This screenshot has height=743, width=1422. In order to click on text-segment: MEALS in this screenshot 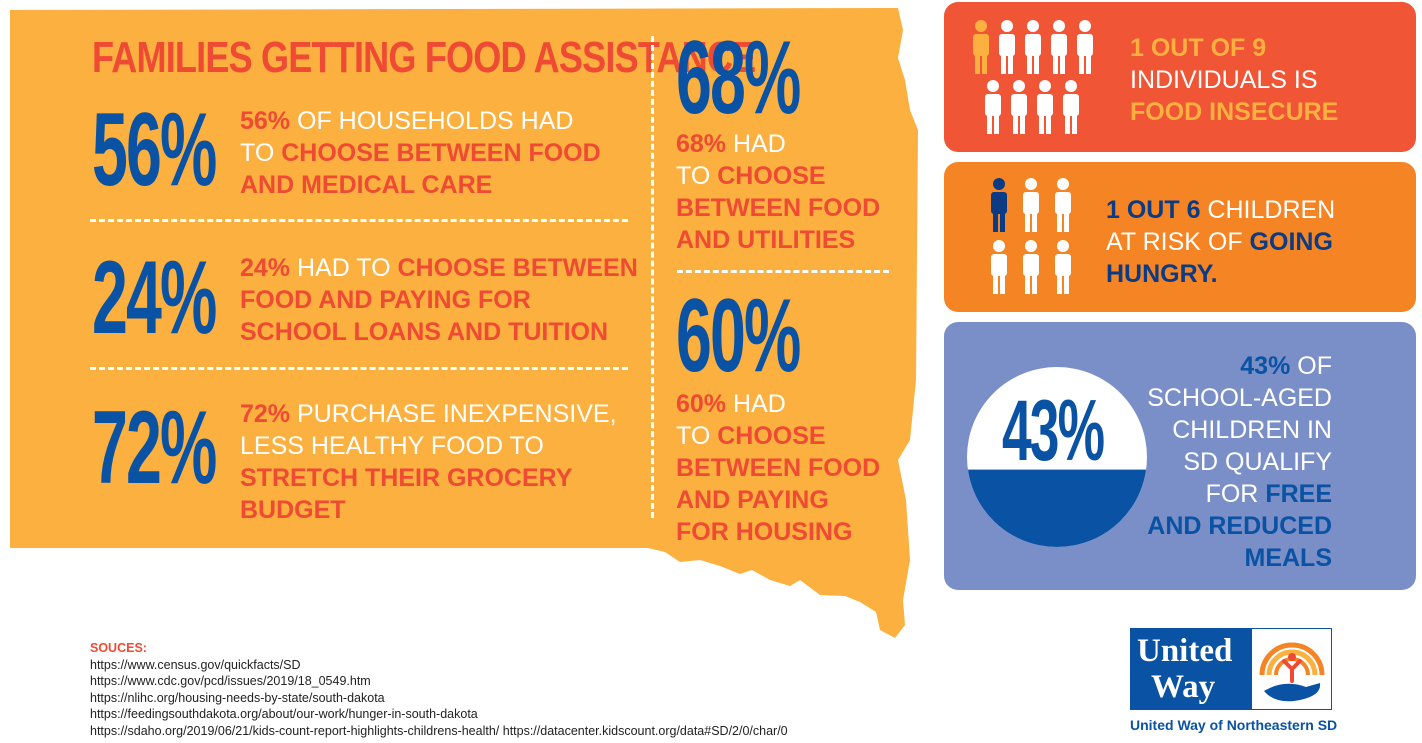, I will do `click(1288, 558)`.